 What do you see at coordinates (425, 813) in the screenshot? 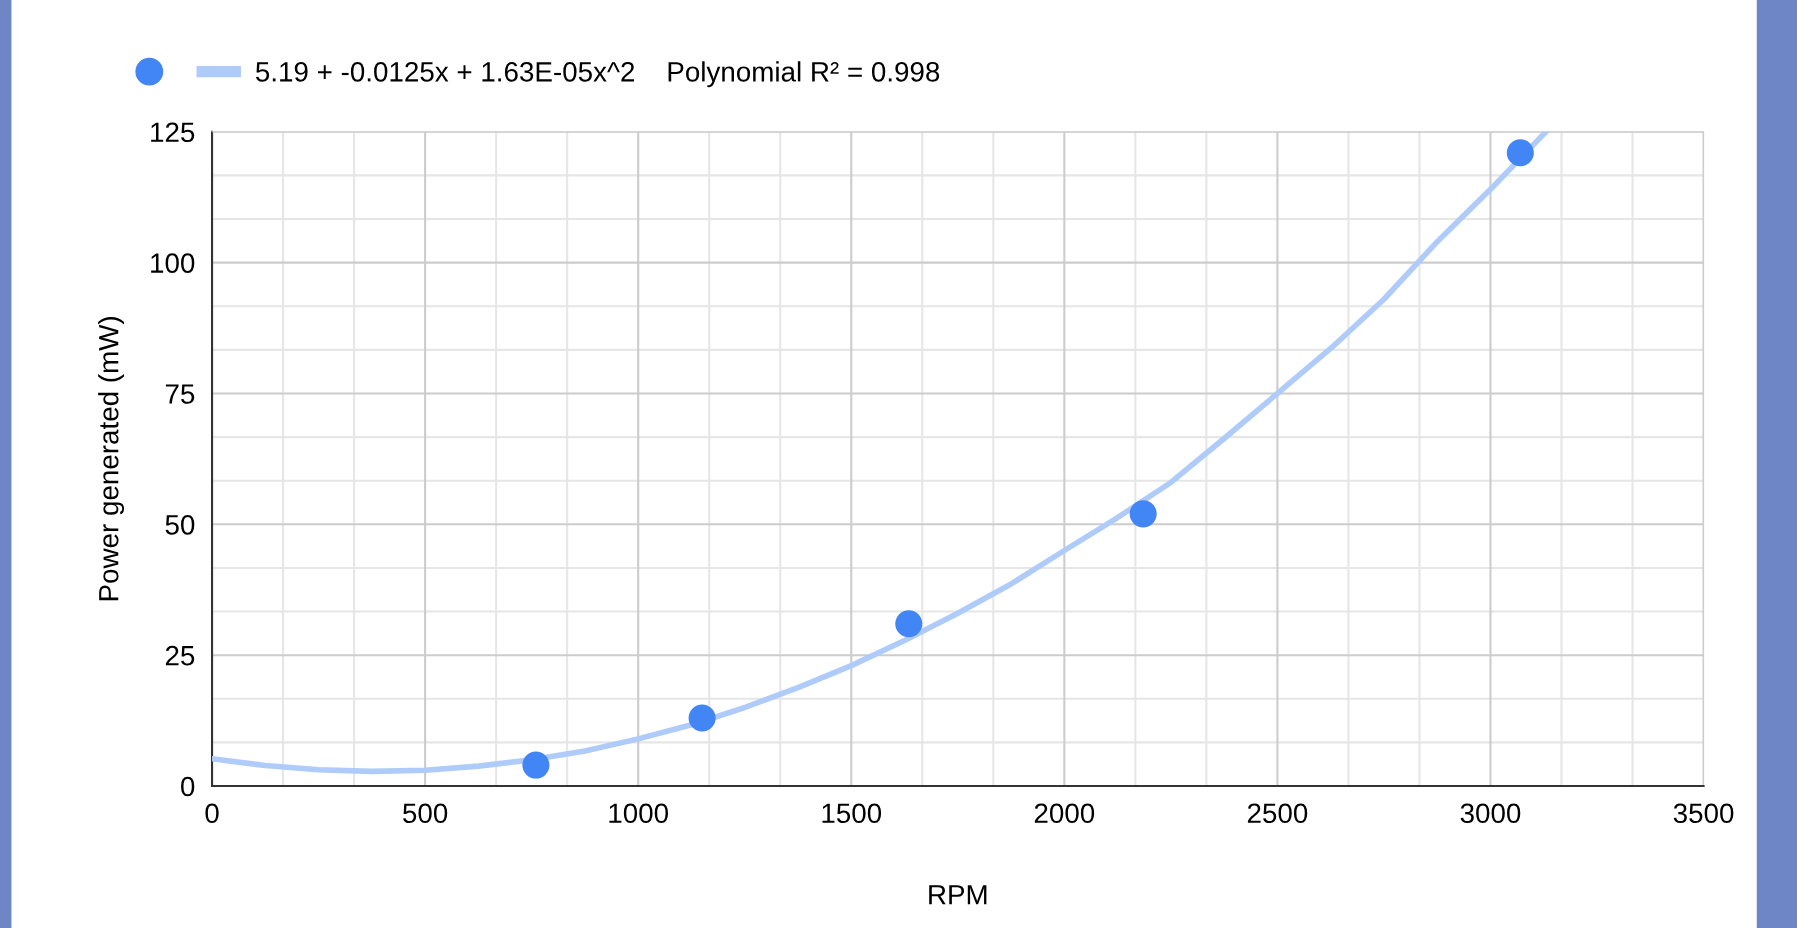
I see `x-tick-label: 500` at bounding box center [425, 813].